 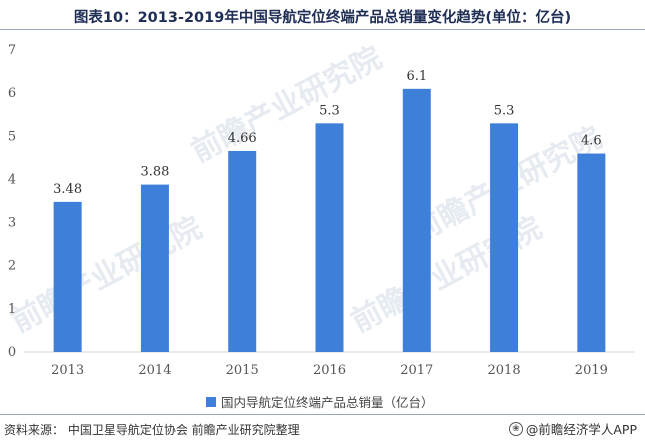 What do you see at coordinates (12, 50) in the screenshot?
I see `y-tick-label: 7` at bounding box center [12, 50].